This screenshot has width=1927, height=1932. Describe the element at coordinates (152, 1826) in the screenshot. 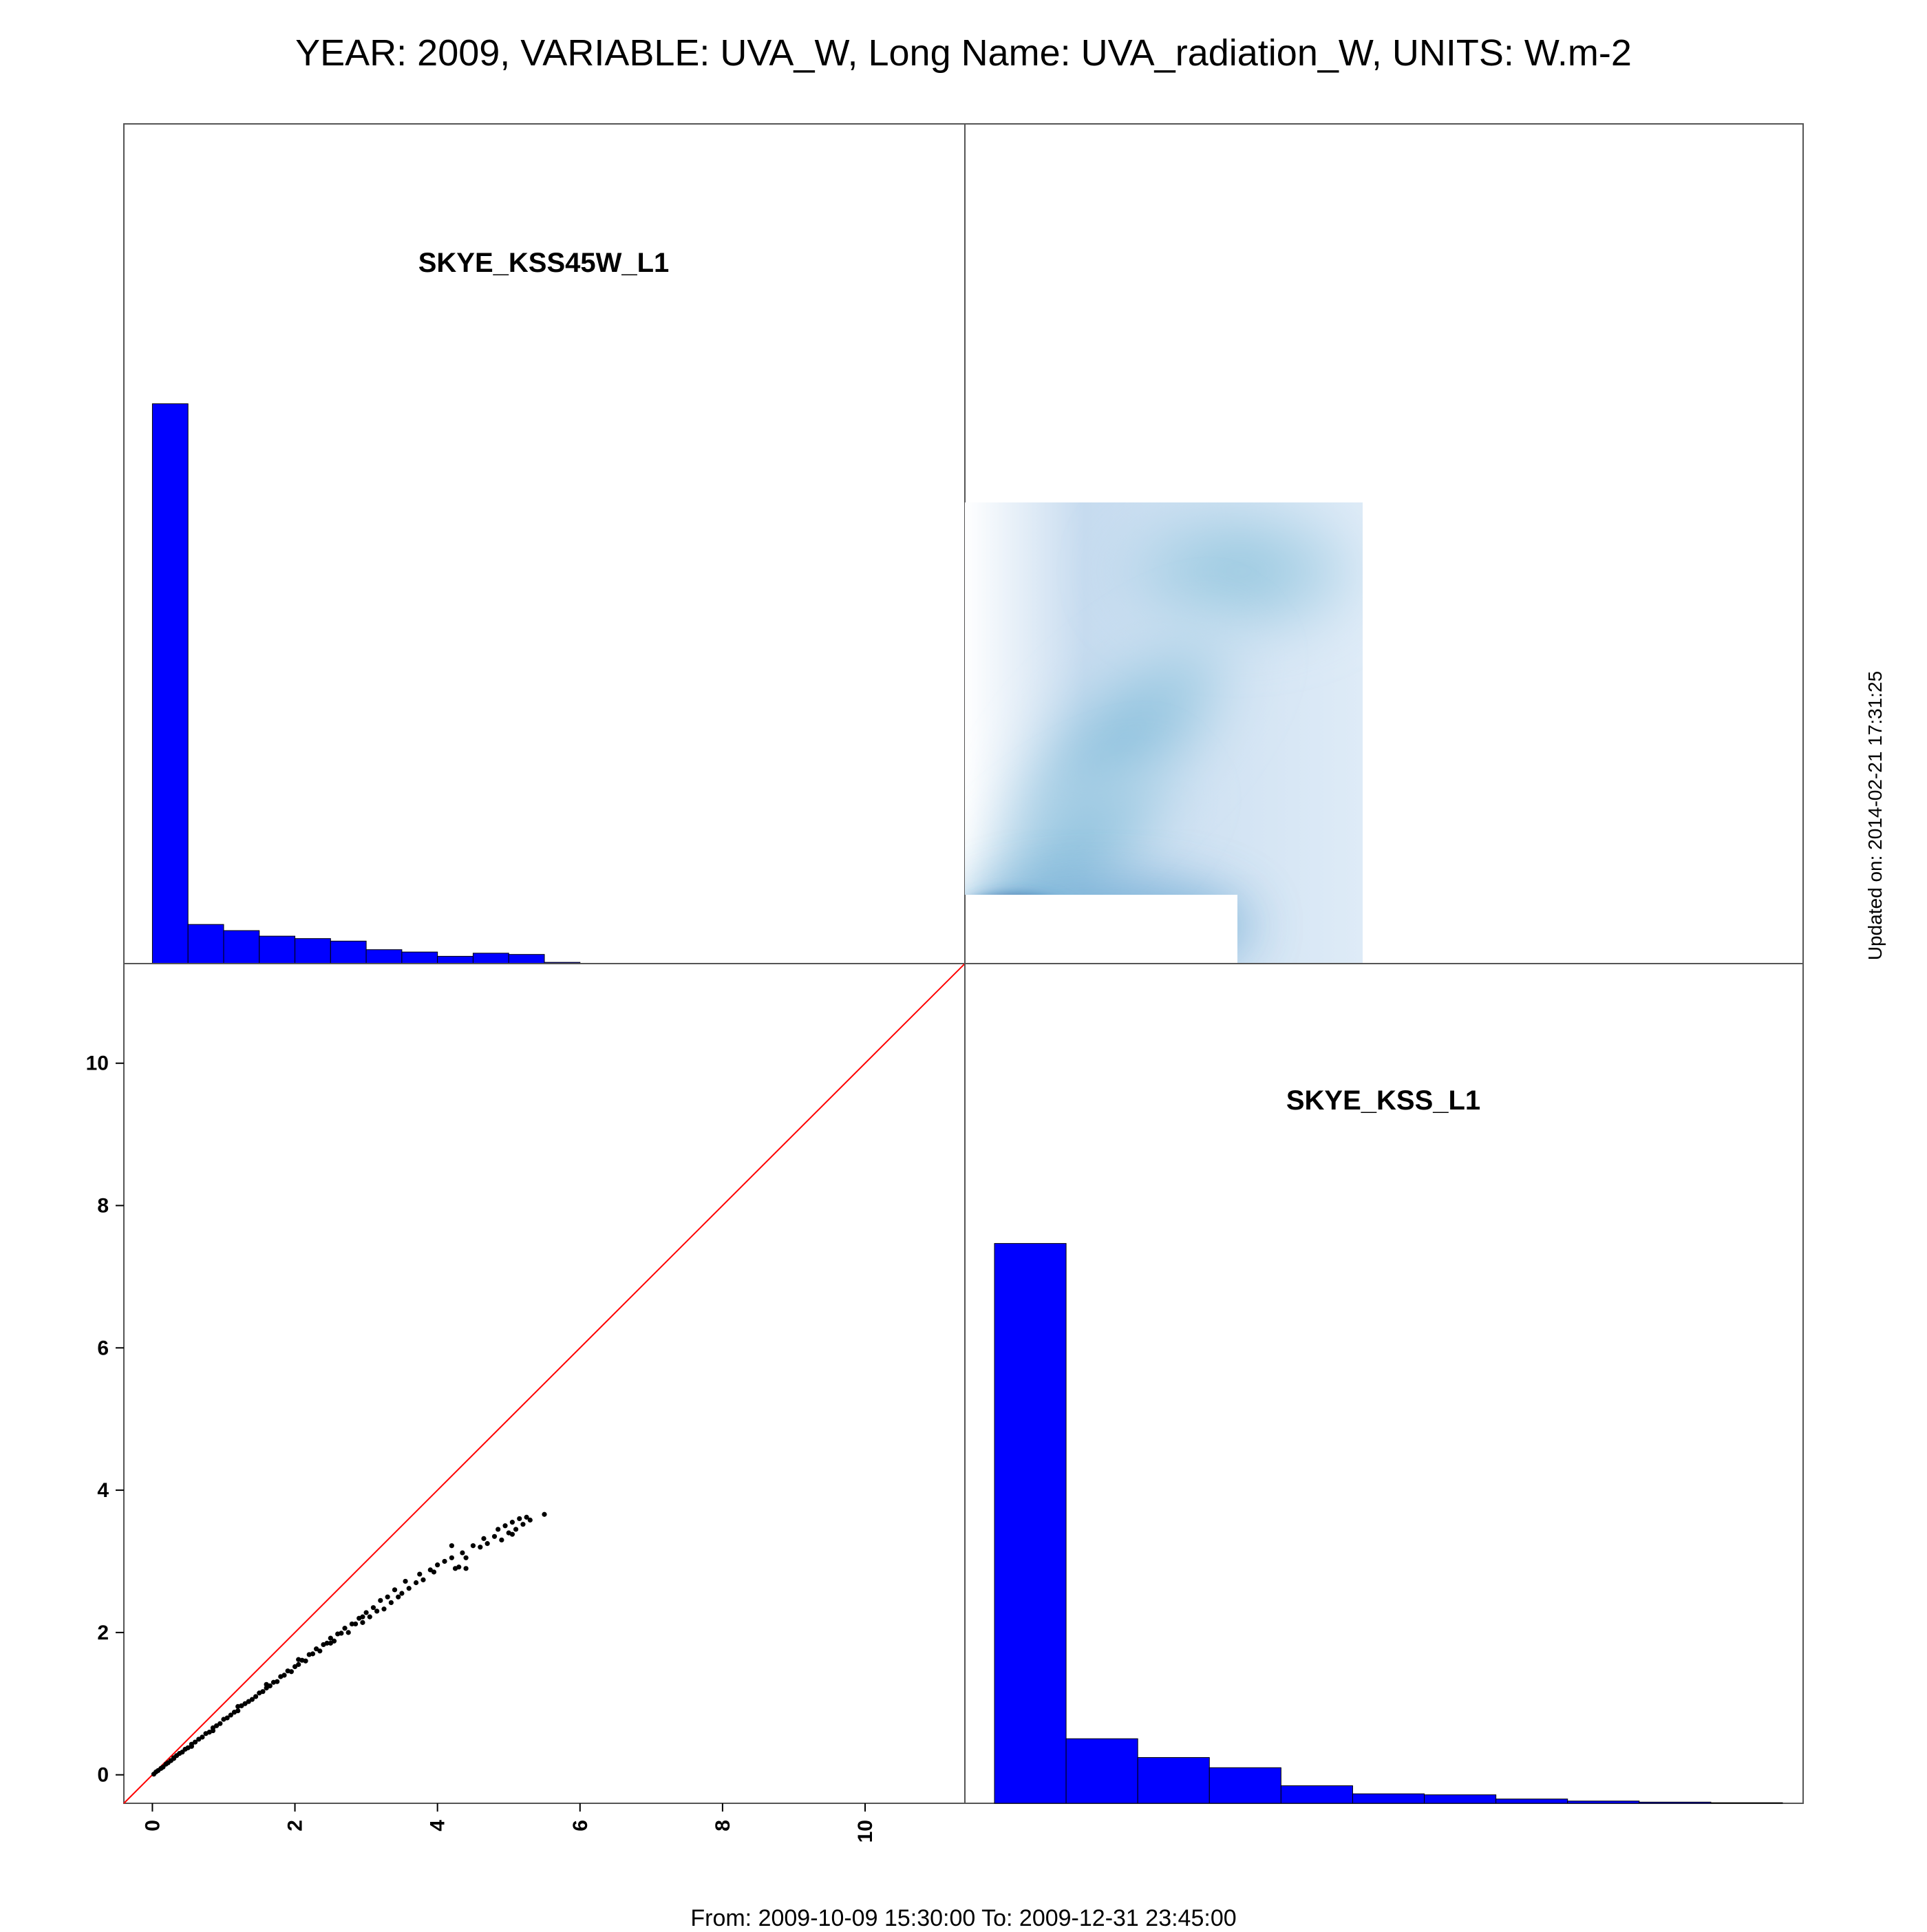

I see `x-tick-label: 0` at that location.